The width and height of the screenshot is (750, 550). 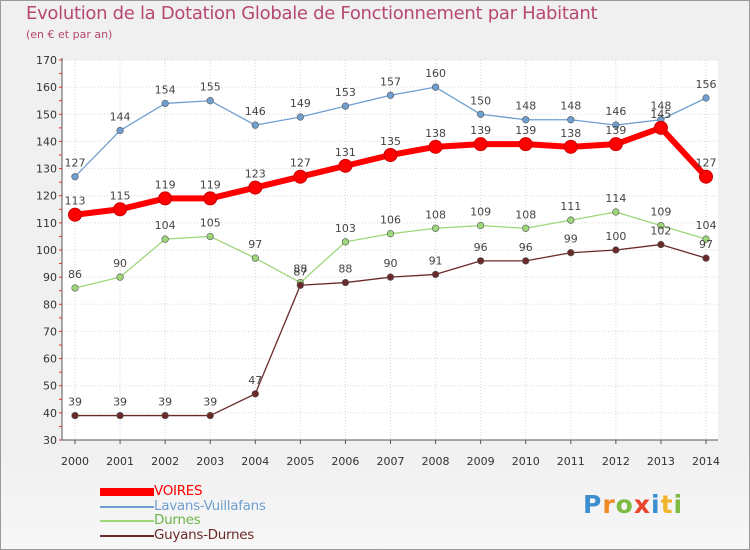 I want to click on y-tick-label: 100, so click(x=46, y=250).